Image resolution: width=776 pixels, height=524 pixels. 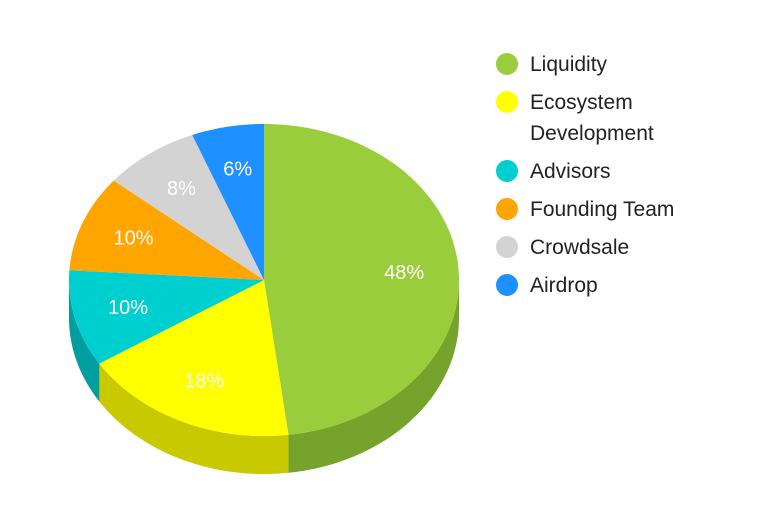 I want to click on slice-label-advisors: 10%, so click(x=128, y=308).